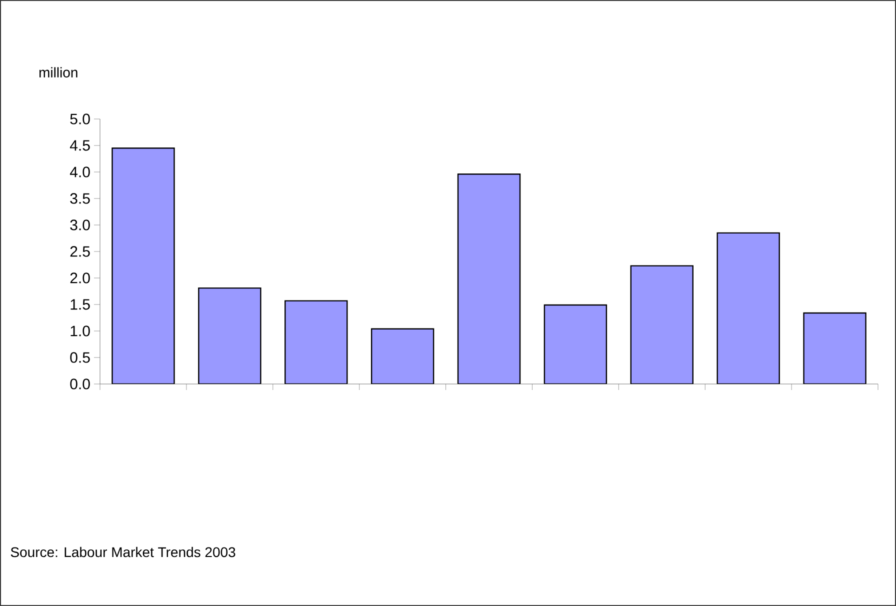 This screenshot has height=606, width=896. Describe the element at coordinates (80, 251) in the screenshot. I see `y-tick-label: 2.5` at that location.